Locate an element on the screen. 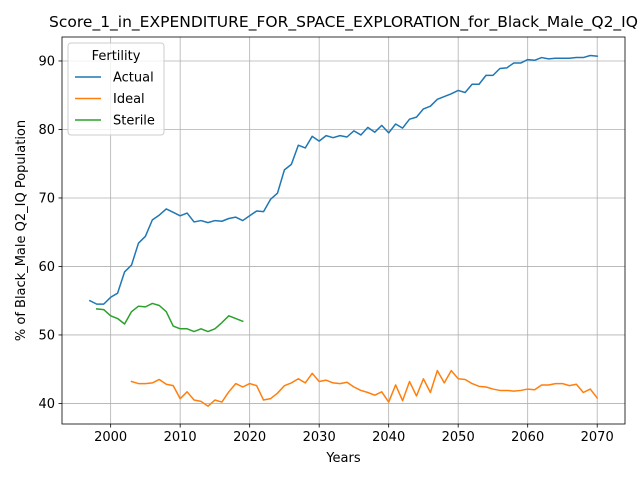 The width and height of the screenshot is (640, 480). legend-items: Actual Ideal Sterile is located at coordinates (115, 100).